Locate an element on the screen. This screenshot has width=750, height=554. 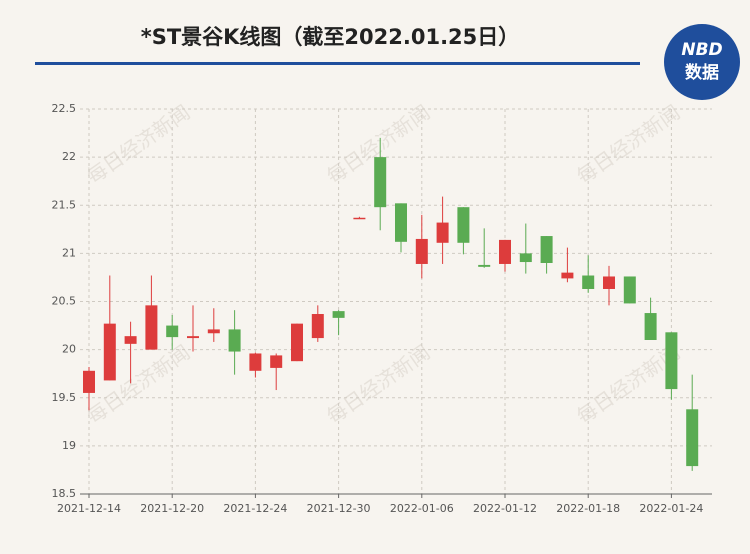
y-tick-label: 22.5 is located at coordinates (64, 108).